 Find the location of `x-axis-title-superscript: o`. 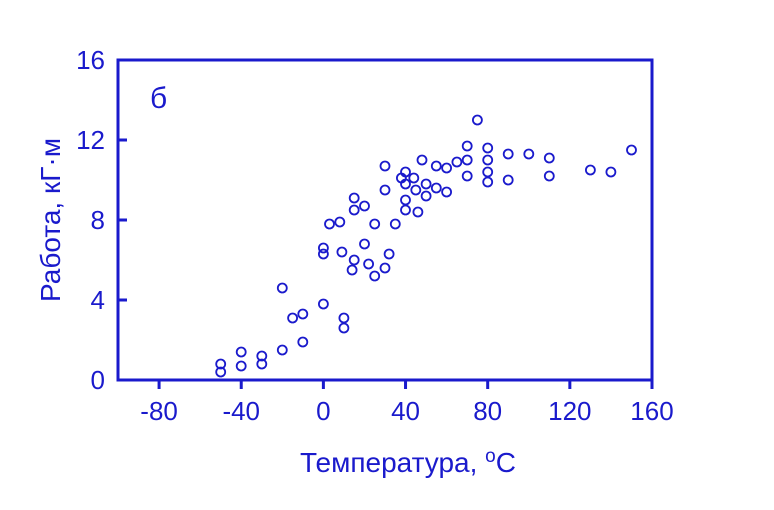

x-axis-title-superscript: o is located at coordinates (490, 456).